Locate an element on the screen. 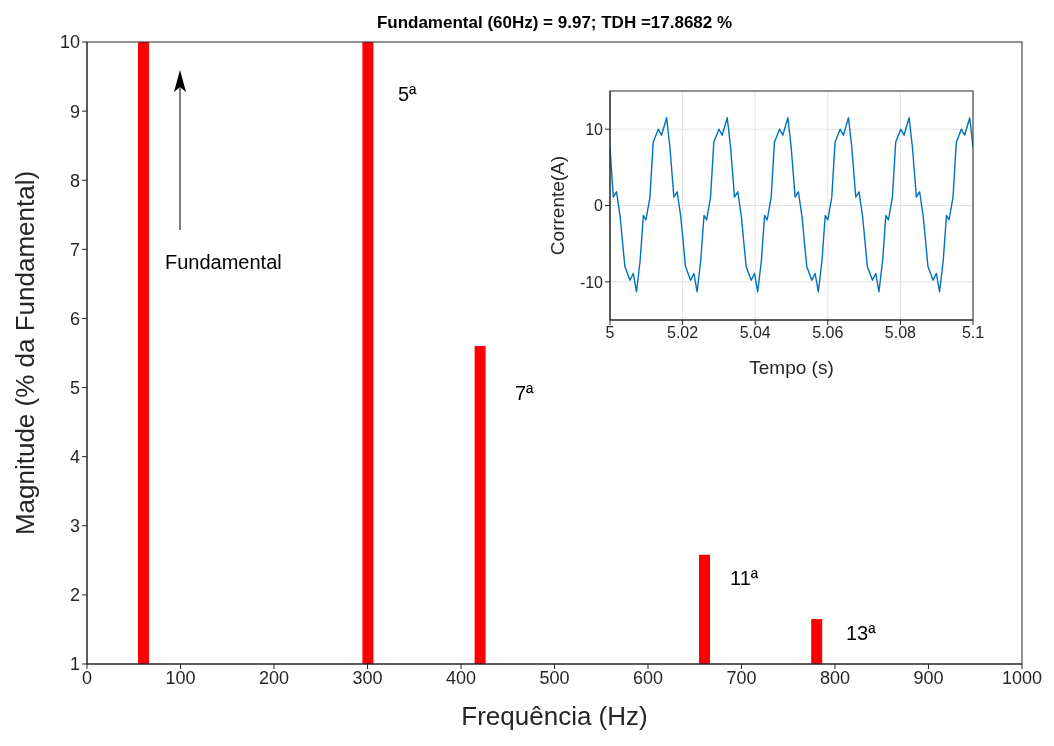 The height and width of the screenshot is (746, 1054). y-tick-label: 6 is located at coordinates (74, 318).